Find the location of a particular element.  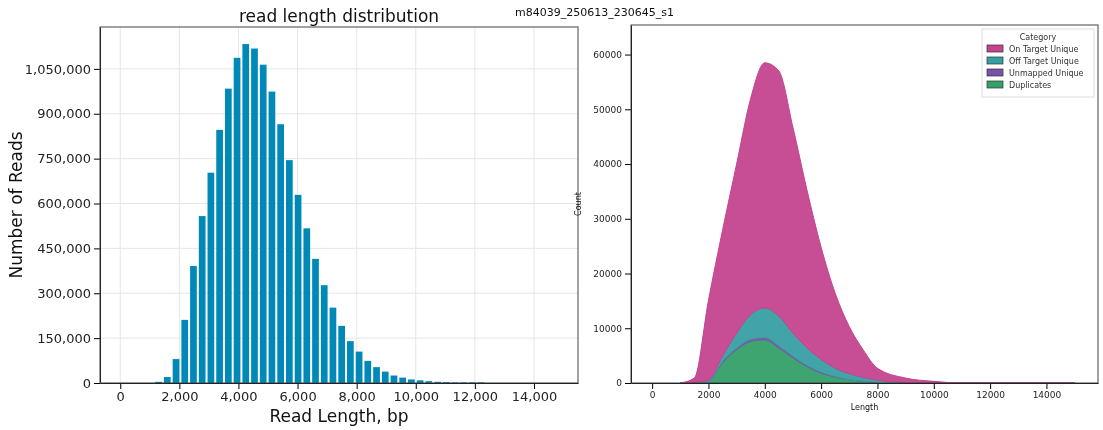

y-tick-label: 600,000 is located at coordinates (64, 204).